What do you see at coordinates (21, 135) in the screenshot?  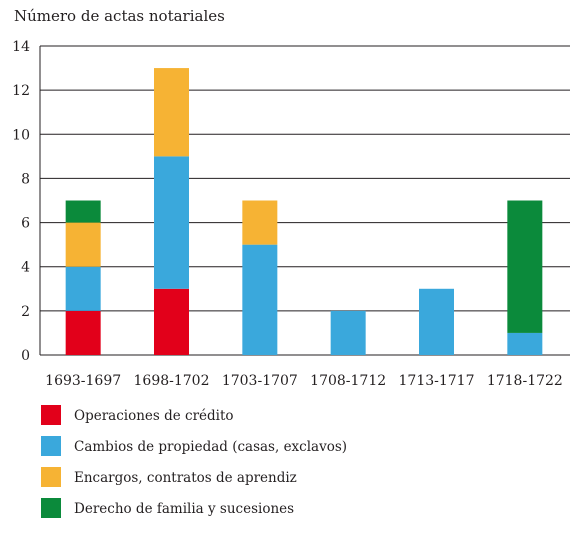 I see `y-tick-label: 10` at bounding box center [21, 135].